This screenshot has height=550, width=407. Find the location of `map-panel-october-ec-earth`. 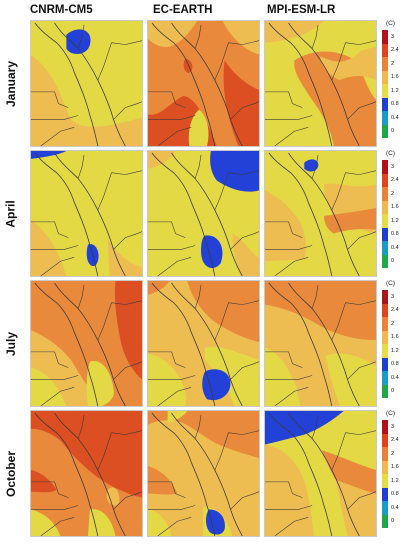

map-panel-october-ec-earth is located at coordinates (203, 473).